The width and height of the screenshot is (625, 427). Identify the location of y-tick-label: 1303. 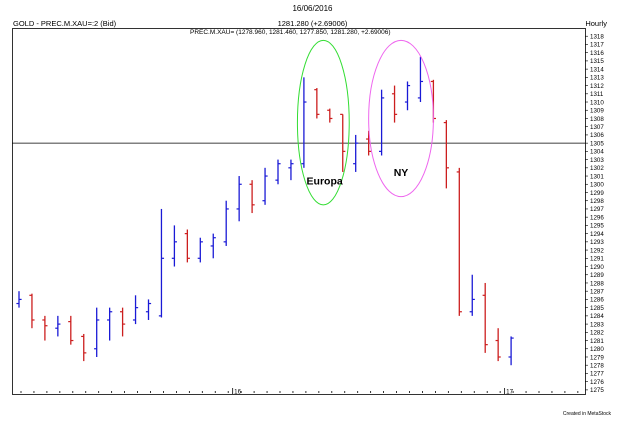
(597, 160).